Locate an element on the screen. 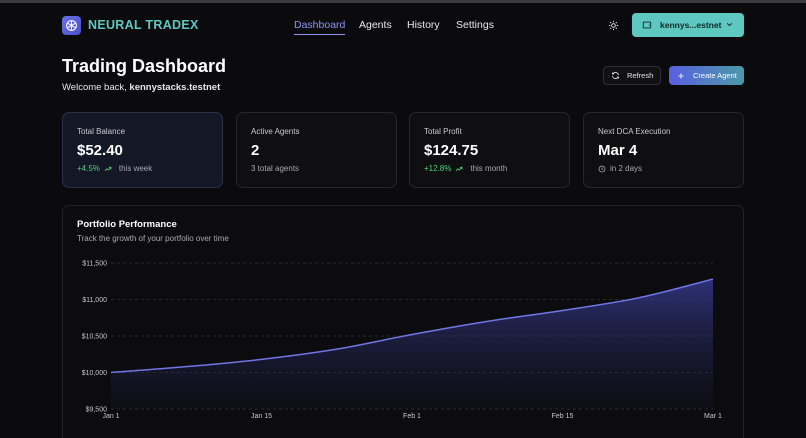 This screenshot has height=438, width=806. y-tick-label: $10,500 is located at coordinates (94, 337).